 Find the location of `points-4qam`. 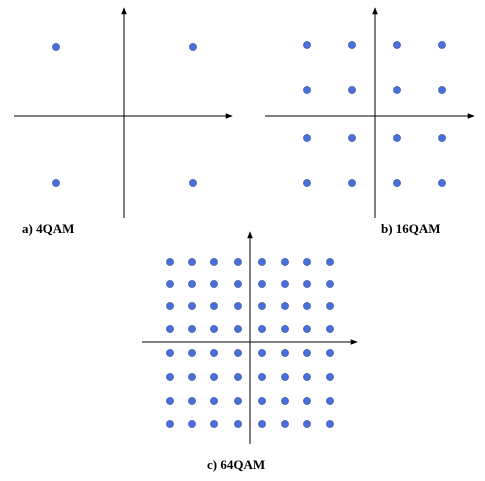

points-4qam is located at coordinates (124, 115).